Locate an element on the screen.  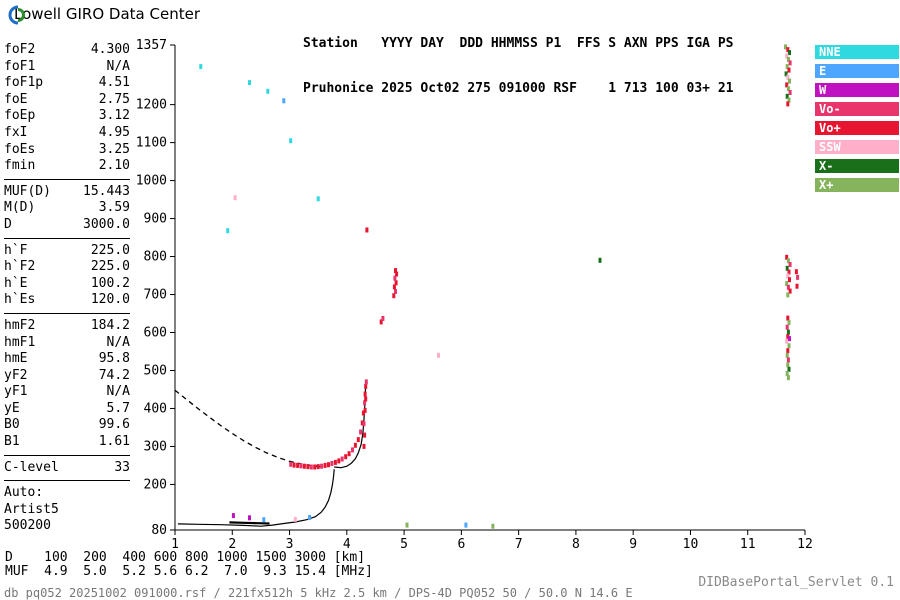
param-label: fmin is located at coordinates (20, 166).